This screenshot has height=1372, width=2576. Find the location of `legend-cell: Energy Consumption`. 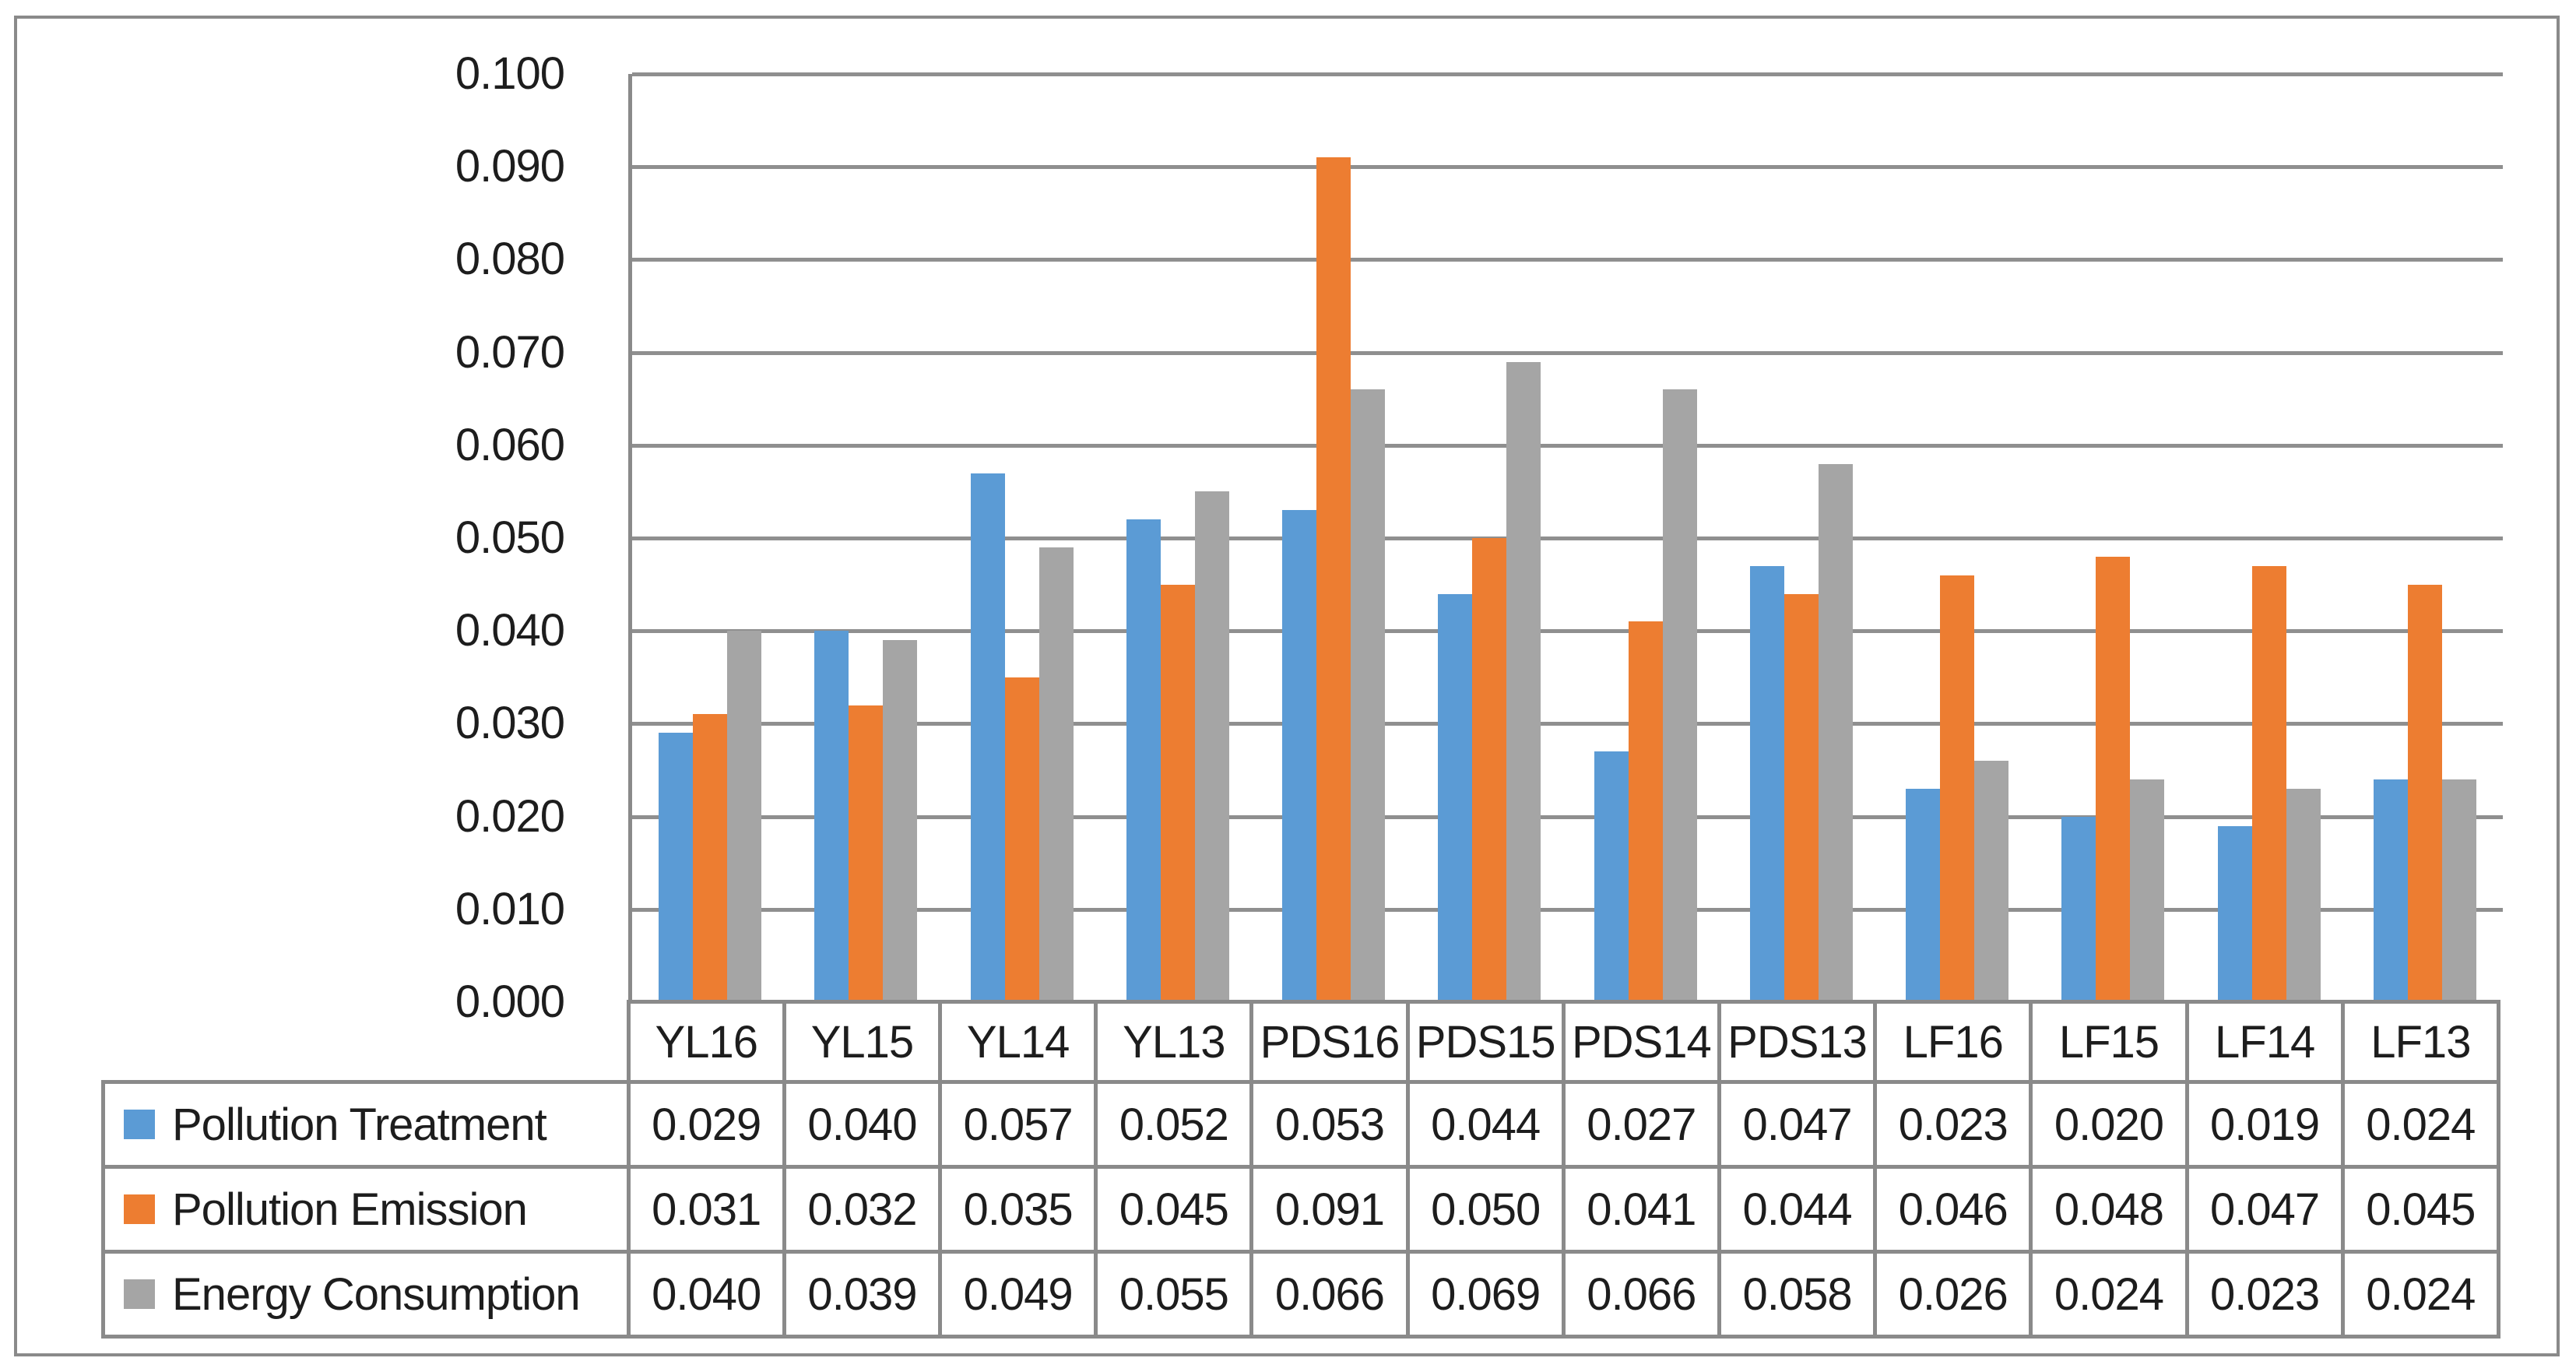

legend-cell: Energy Consumption is located at coordinates (366, 1295).